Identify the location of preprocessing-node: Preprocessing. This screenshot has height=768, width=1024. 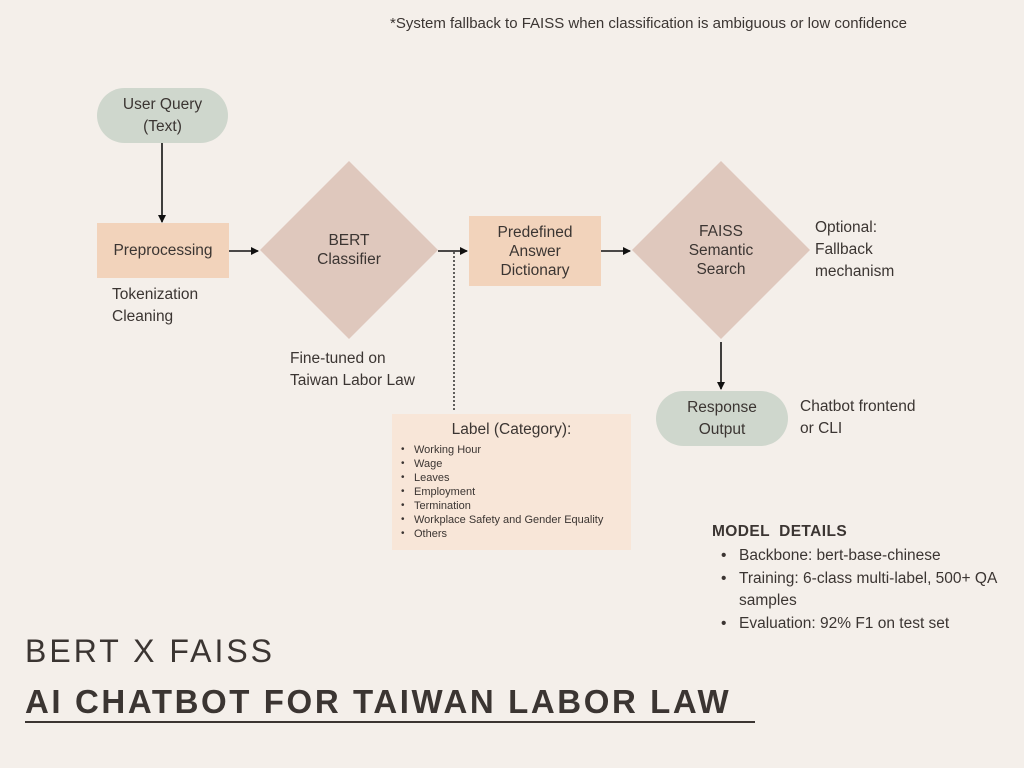
(163, 250).